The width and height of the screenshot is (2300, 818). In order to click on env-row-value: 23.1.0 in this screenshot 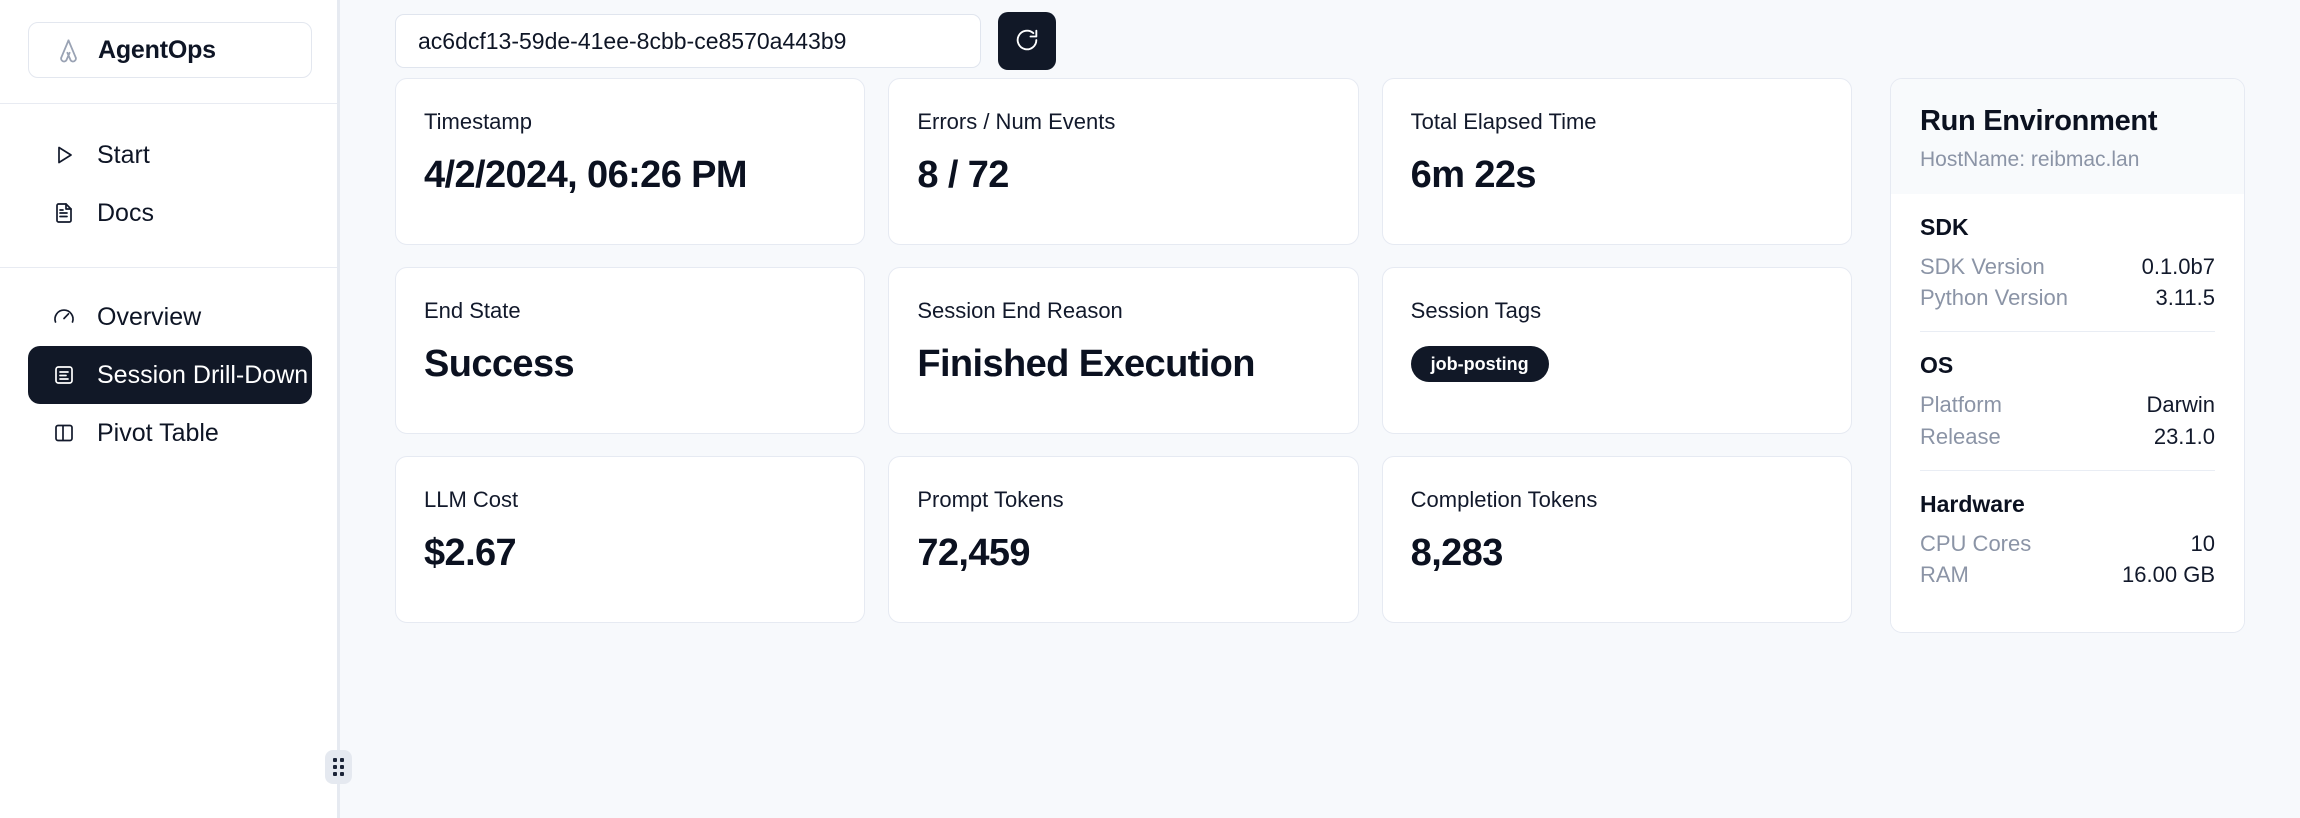, I will do `click(2184, 436)`.